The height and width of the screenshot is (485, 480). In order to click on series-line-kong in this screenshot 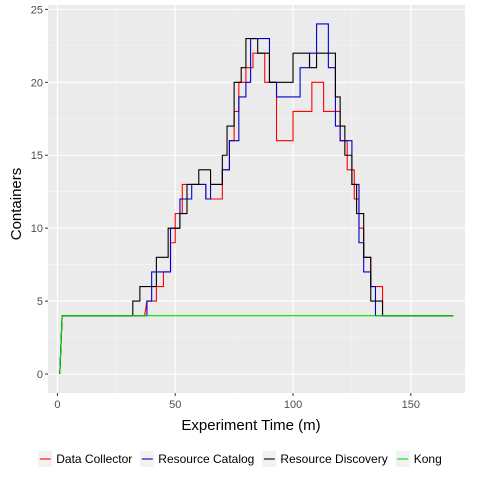, I will do `click(256, 345)`.